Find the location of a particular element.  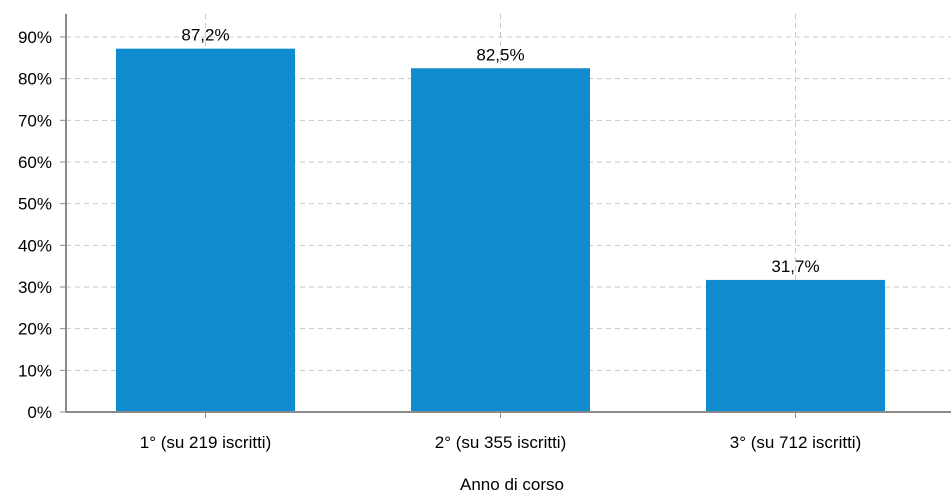

bar-data-label: 31,7% is located at coordinates (795, 266).